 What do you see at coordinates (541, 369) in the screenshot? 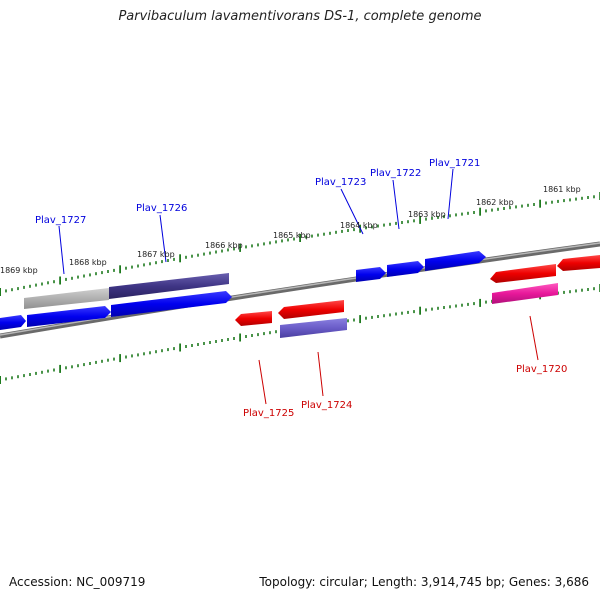
I see `gene-label-plav-1720: Plav_1720` at bounding box center [541, 369].